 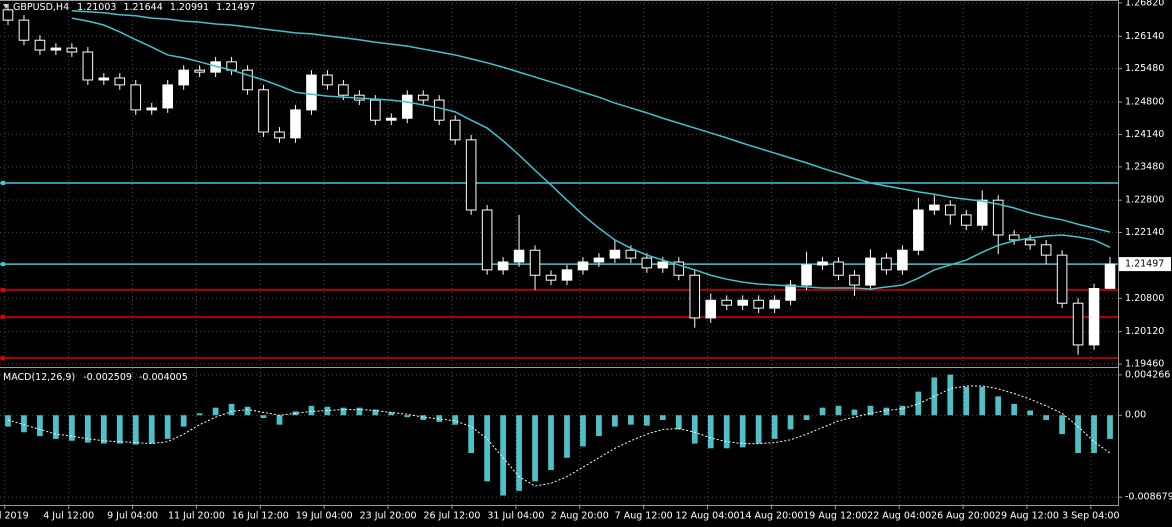 I want to click on y-tick-label: 0.00, so click(x=1135, y=415).